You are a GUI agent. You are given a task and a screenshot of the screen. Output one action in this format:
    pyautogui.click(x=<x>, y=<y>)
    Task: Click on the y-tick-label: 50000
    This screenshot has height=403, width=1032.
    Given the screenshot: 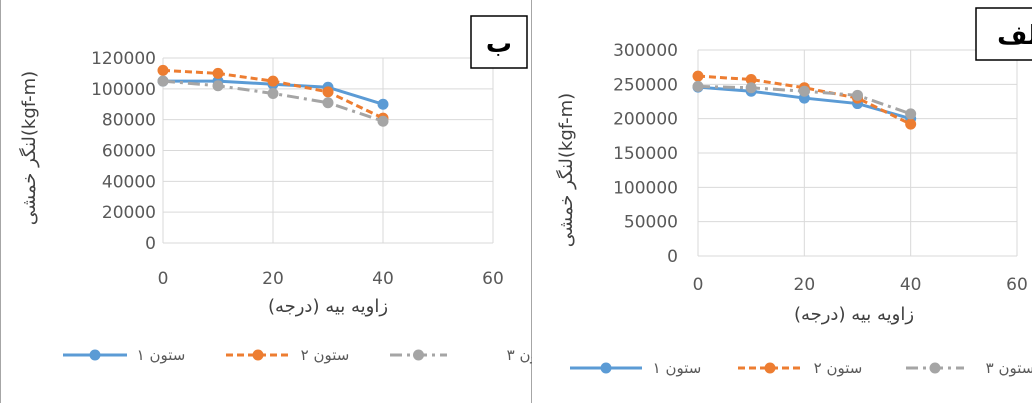 What is the action you would take?
    pyautogui.click(x=651, y=223)
    